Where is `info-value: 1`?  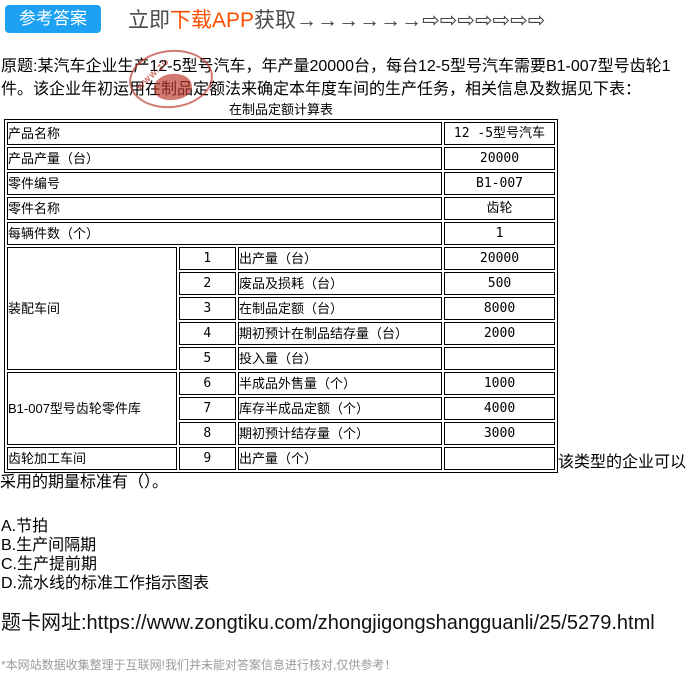 info-value: 1 is located at coordinates (499, 233).